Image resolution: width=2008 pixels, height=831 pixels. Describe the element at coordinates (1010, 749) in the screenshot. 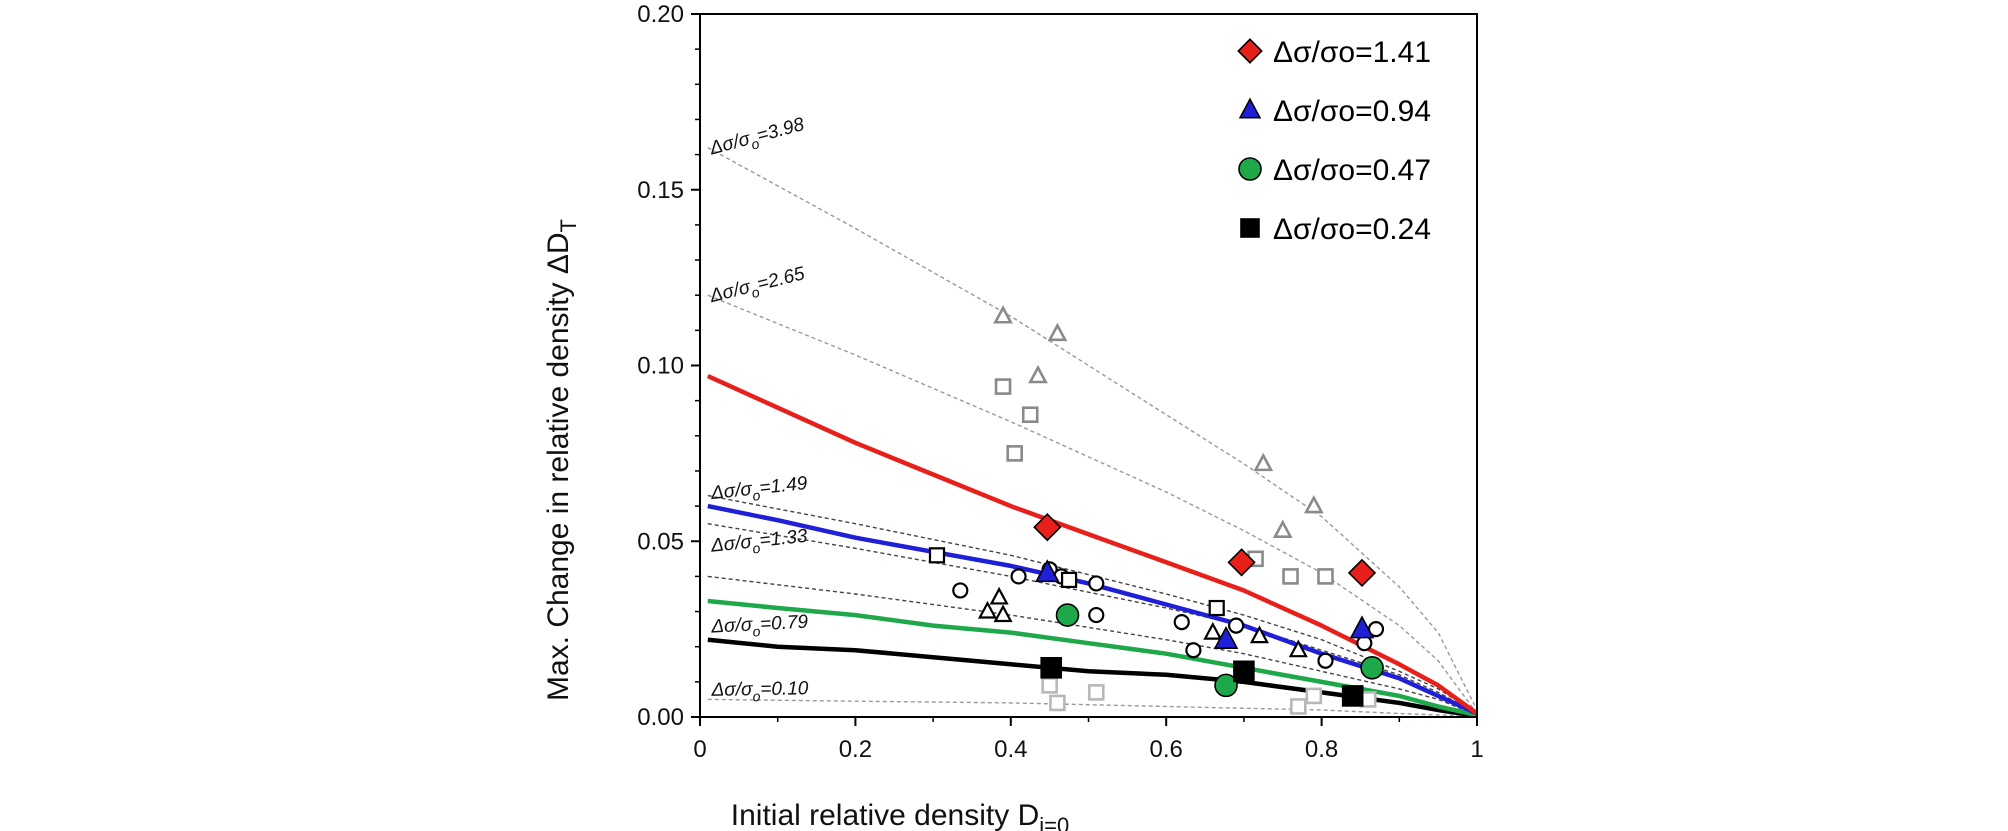

I see `x-tick-label: 0.4` at that location.